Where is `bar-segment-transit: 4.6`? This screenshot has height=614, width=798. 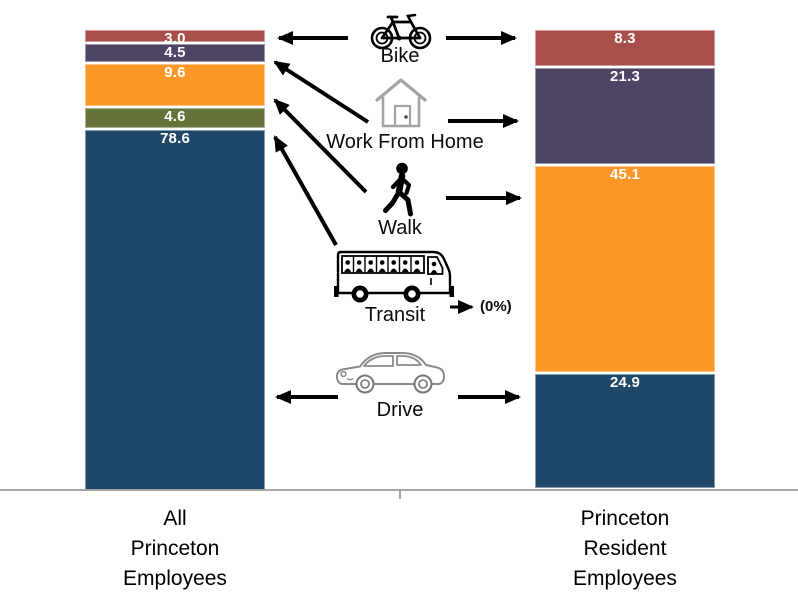
bar-segment-transit: 4.6 is located at coordinates (175, 118).